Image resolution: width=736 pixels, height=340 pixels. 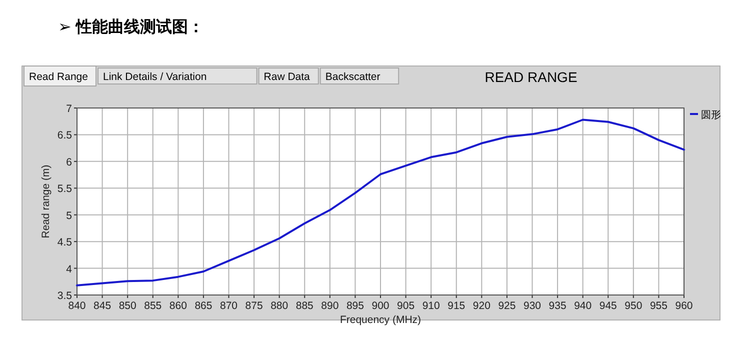 I want to click on x-tick-label: 890, so click(x=330, y=306).